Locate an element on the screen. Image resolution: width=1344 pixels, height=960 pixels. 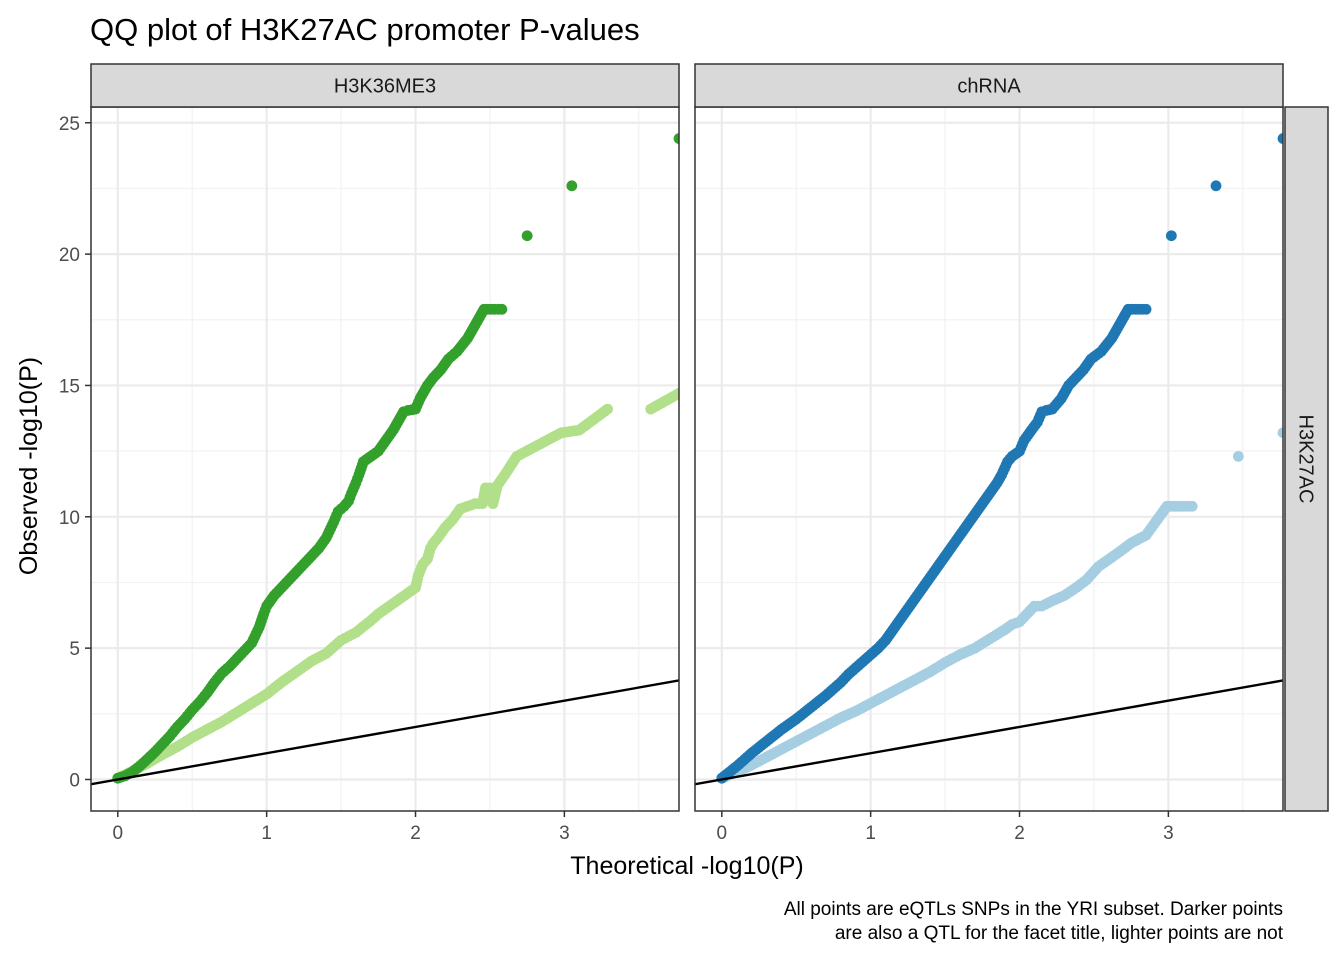
y-axis-title: Observed -log10(P) is located at coordinates (29, 466).